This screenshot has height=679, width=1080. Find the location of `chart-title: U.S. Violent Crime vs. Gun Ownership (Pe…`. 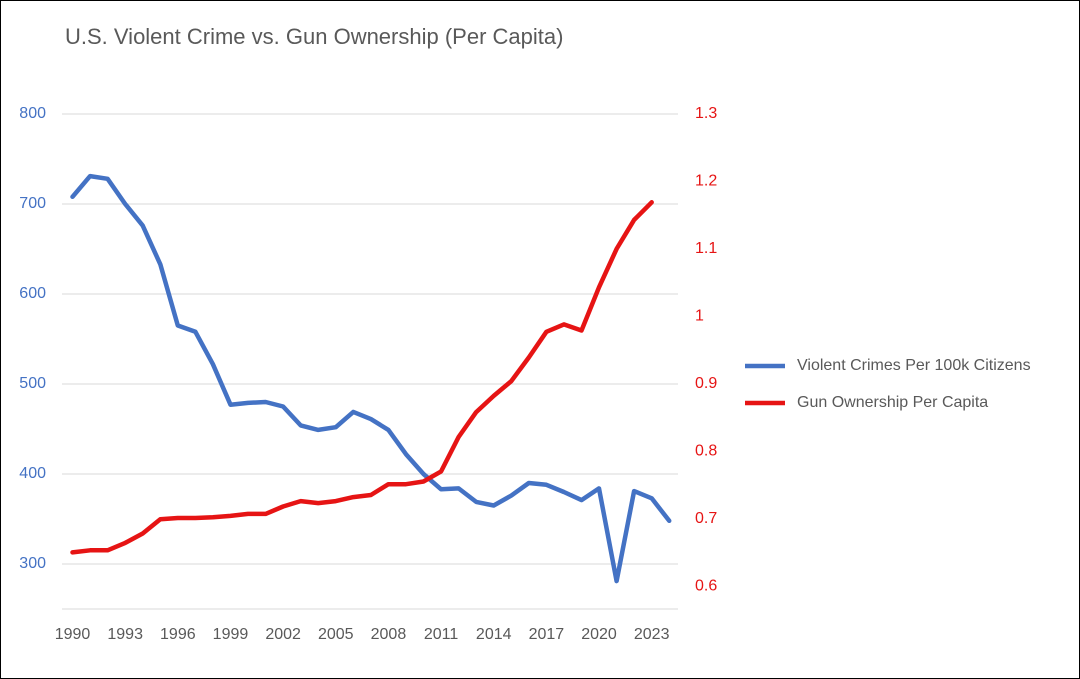

chart-title: U.S. Violent Crime vs. Gun Ownership (Pe… is located at coordinates (314, 36).